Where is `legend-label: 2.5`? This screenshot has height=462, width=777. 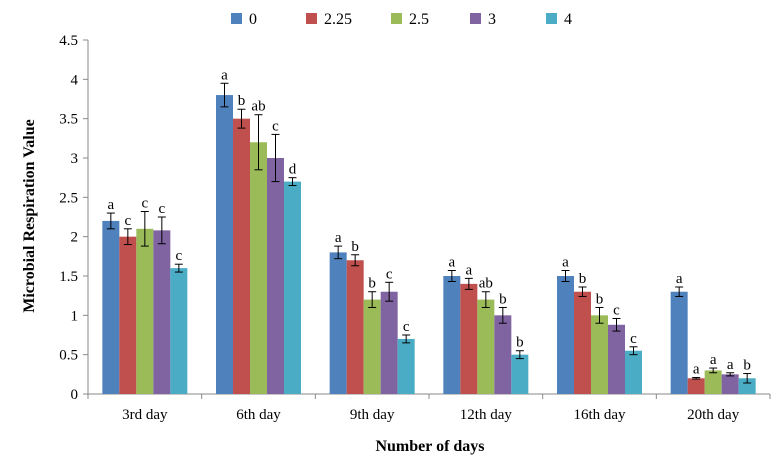
legend-label: 2.5 is located at coordinates (419, 19).